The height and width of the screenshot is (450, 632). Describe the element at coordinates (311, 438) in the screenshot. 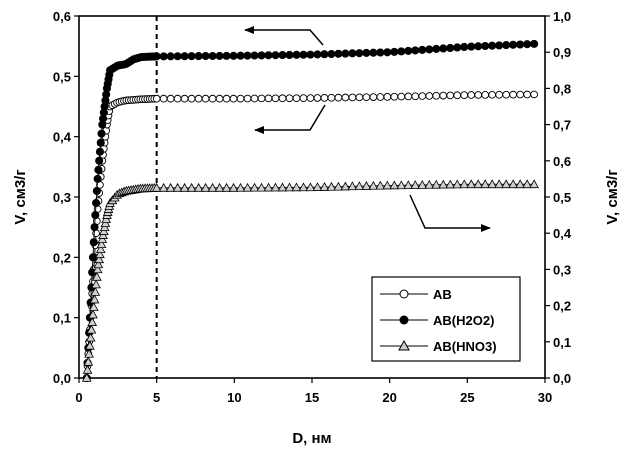

I see `x-axis-title: D, нм` at that location.